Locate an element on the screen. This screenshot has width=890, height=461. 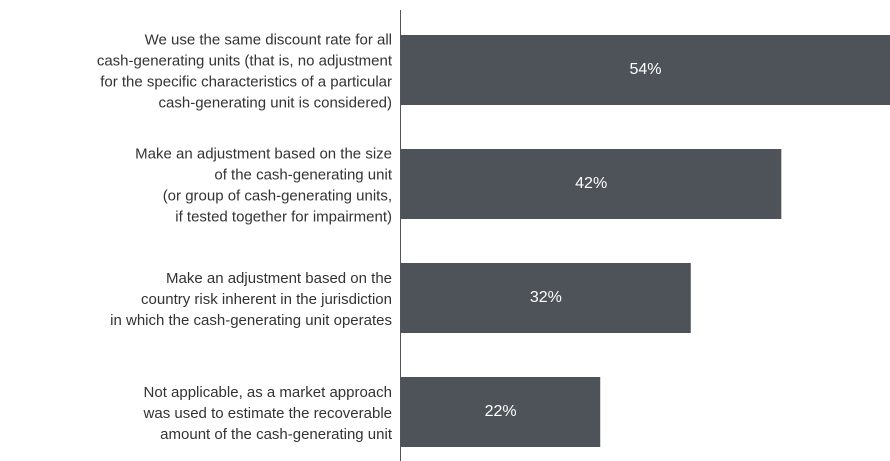
category-label: Make an adjustment based on the size is located at coordinates (263, 153).